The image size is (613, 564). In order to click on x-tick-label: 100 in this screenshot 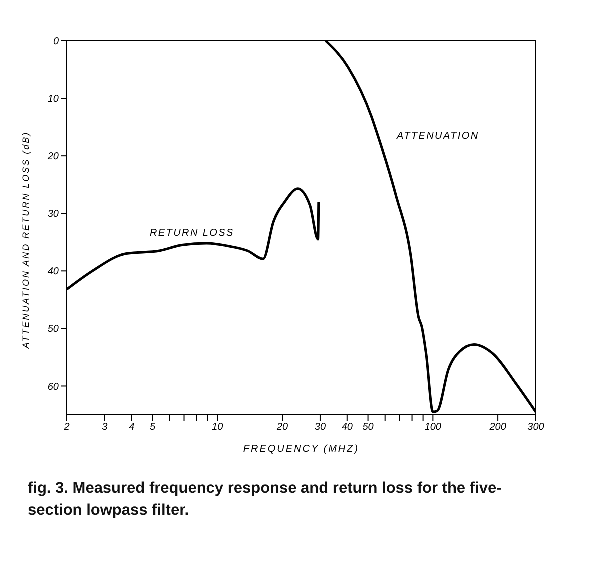, I will do `click(433, 428)`.